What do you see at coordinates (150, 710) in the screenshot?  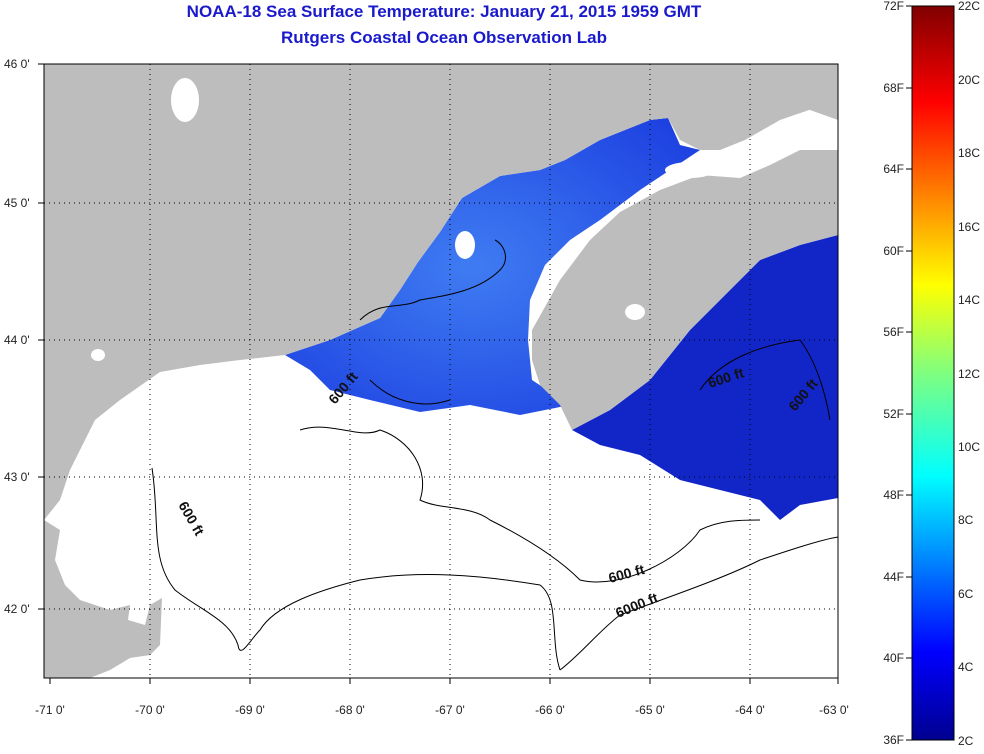 I see `lon-tick-label: -70 0'` at bounding box center [150, 710].